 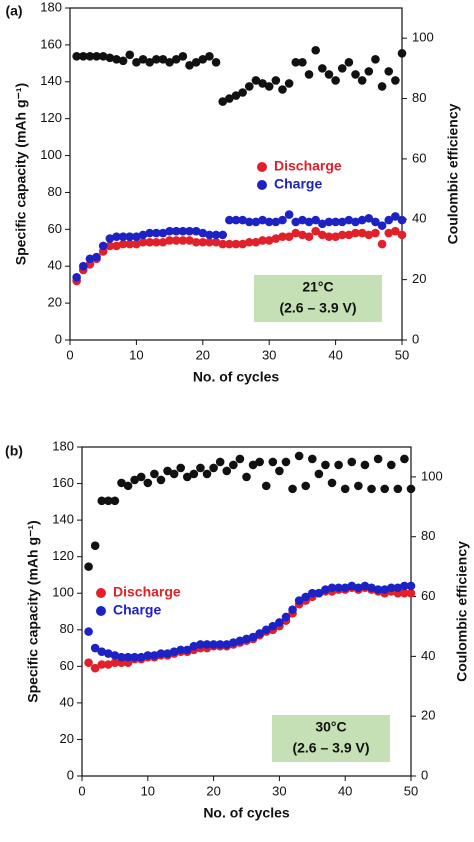 I want to click on y-tick-label: 100, so click(x=63, y=592).